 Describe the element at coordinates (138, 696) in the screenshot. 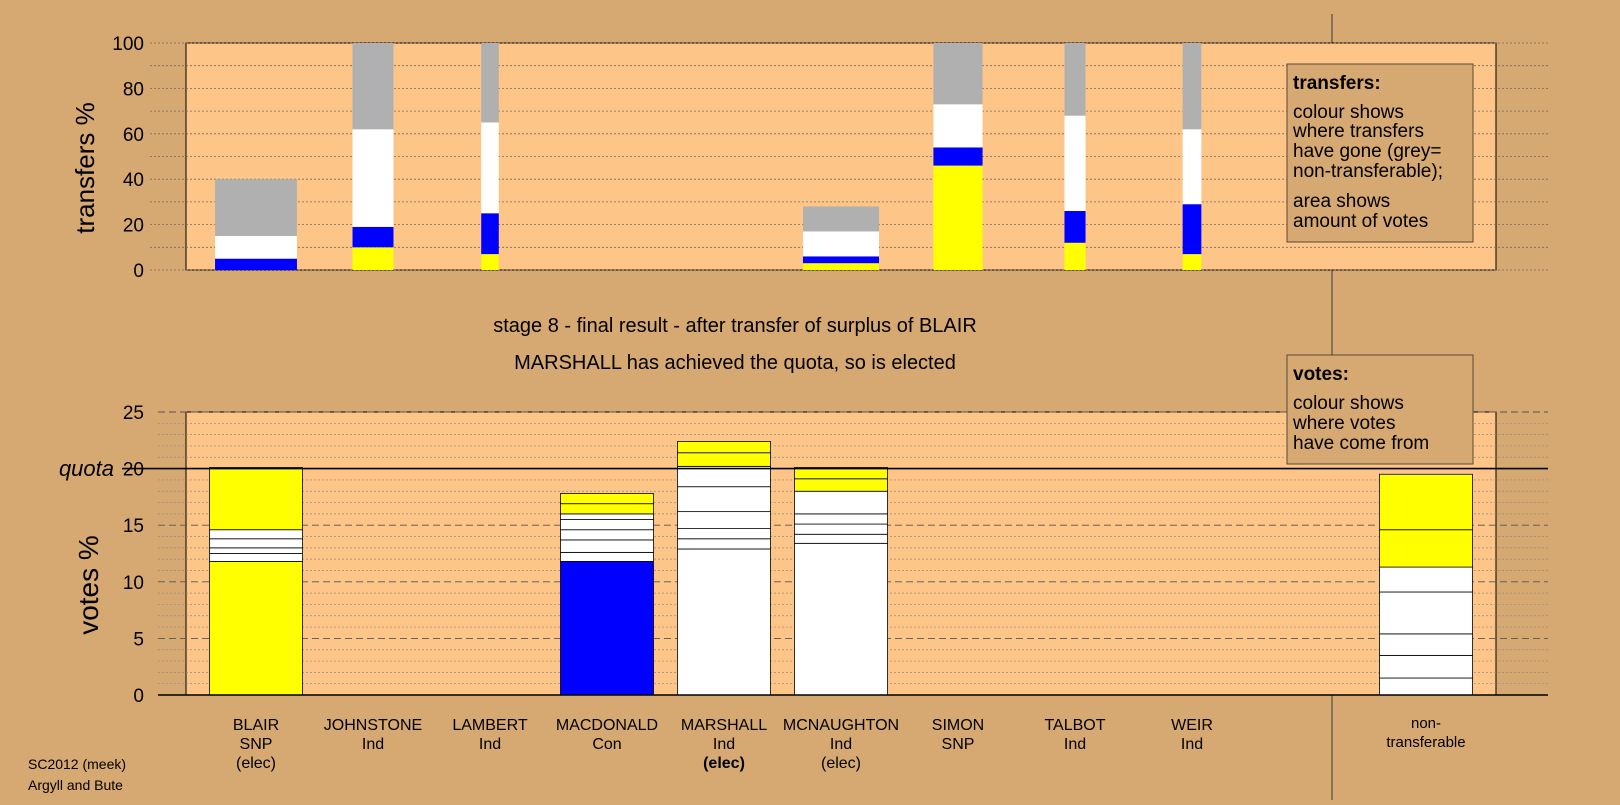

I see `votes-y-tick-label: 0` at that location.